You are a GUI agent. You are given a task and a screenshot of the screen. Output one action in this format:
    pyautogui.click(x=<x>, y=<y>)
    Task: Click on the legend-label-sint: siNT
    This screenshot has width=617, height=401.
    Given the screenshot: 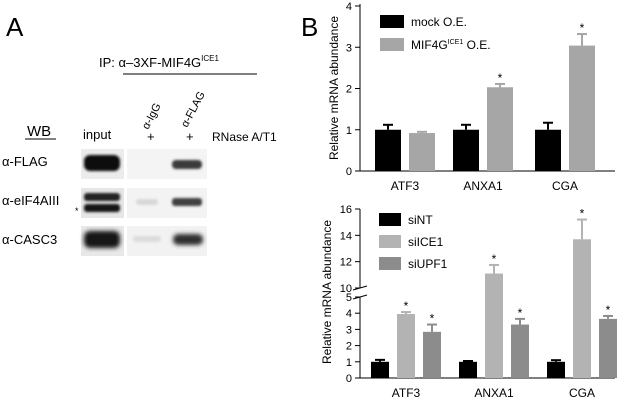 What is the action you would take?
    pyautogui.click(x=420, y=220)
    